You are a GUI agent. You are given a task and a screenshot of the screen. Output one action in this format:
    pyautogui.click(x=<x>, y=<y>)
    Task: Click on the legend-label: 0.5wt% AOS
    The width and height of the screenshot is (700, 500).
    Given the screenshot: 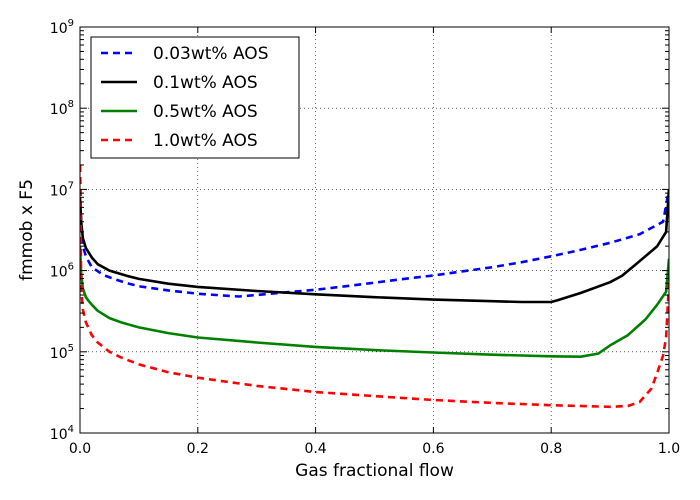 What is the action you would take?
    pyautogui.click(x=205, y=112)
    